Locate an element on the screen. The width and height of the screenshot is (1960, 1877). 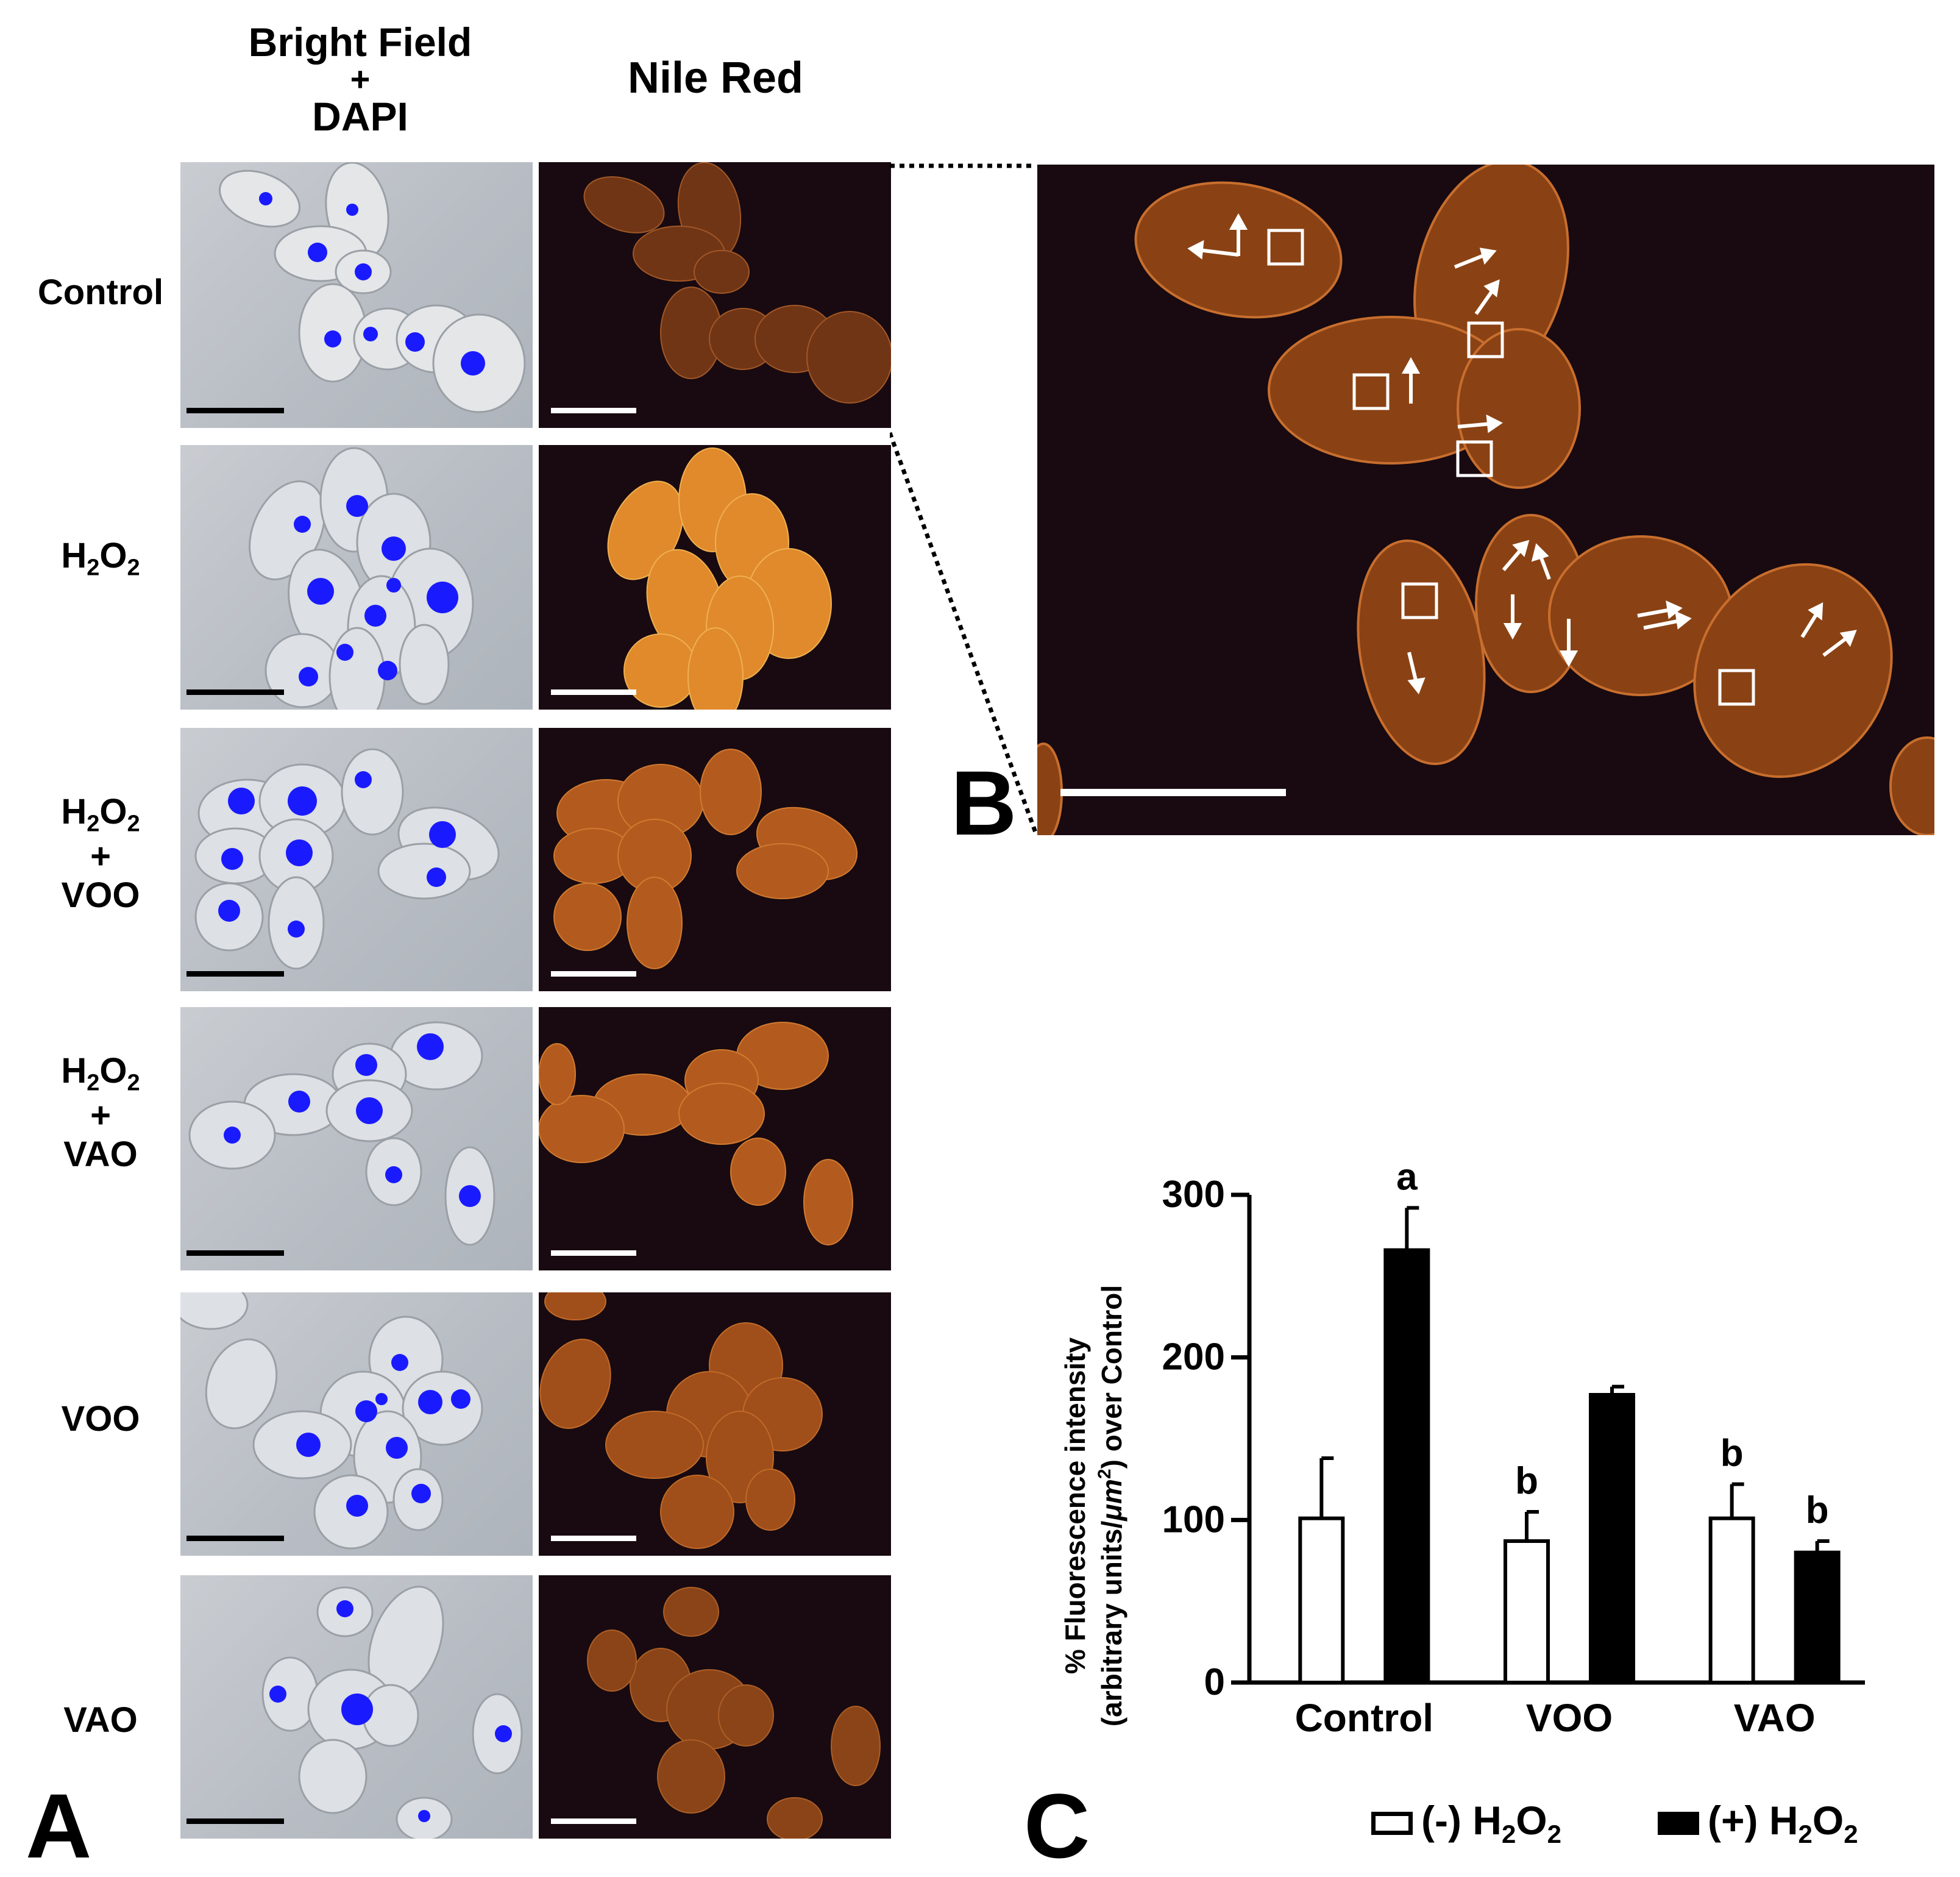
y-axis-label-sup: 2 is located at coordinates (1105, 1474).